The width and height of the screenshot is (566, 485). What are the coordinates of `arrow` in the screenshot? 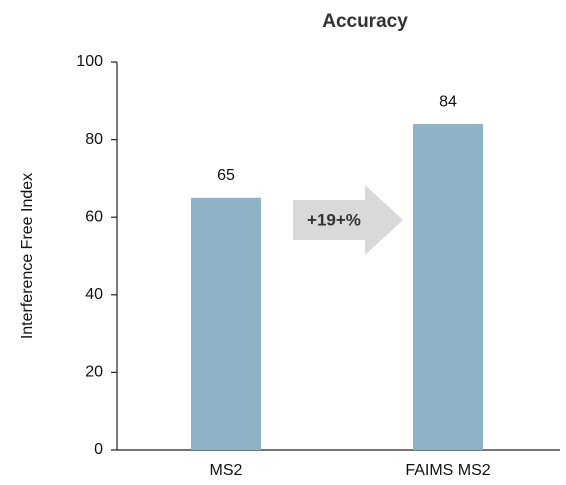 It's located at (348, 220).